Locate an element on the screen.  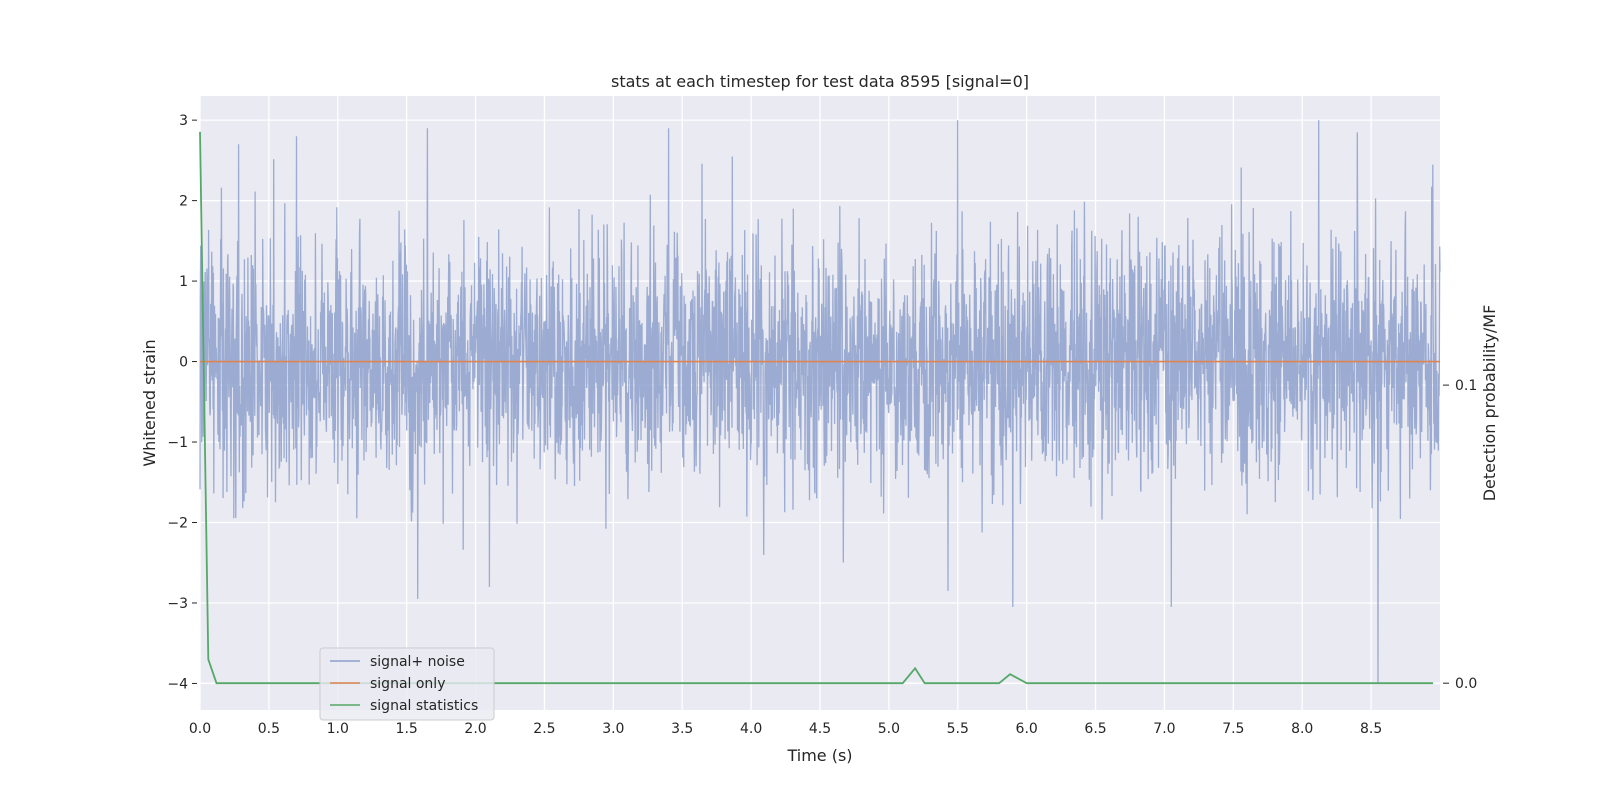
x-tick-label-12: 6.0 is located at coordinates (1027, 729).